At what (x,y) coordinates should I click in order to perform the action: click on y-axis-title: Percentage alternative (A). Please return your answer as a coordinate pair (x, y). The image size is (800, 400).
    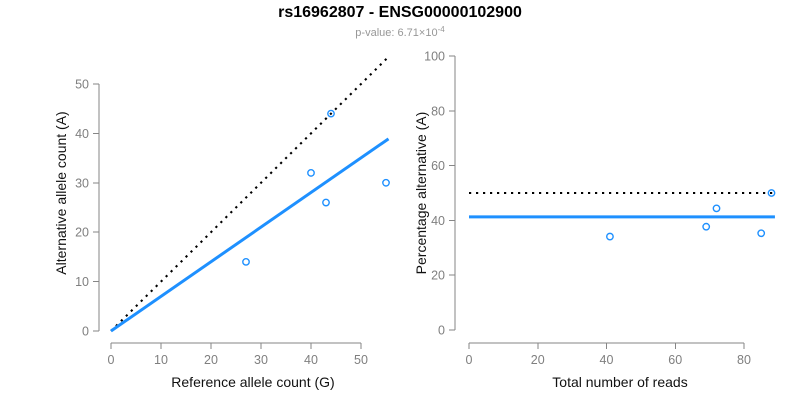
    Looking at the image, I should click on (421, 193).